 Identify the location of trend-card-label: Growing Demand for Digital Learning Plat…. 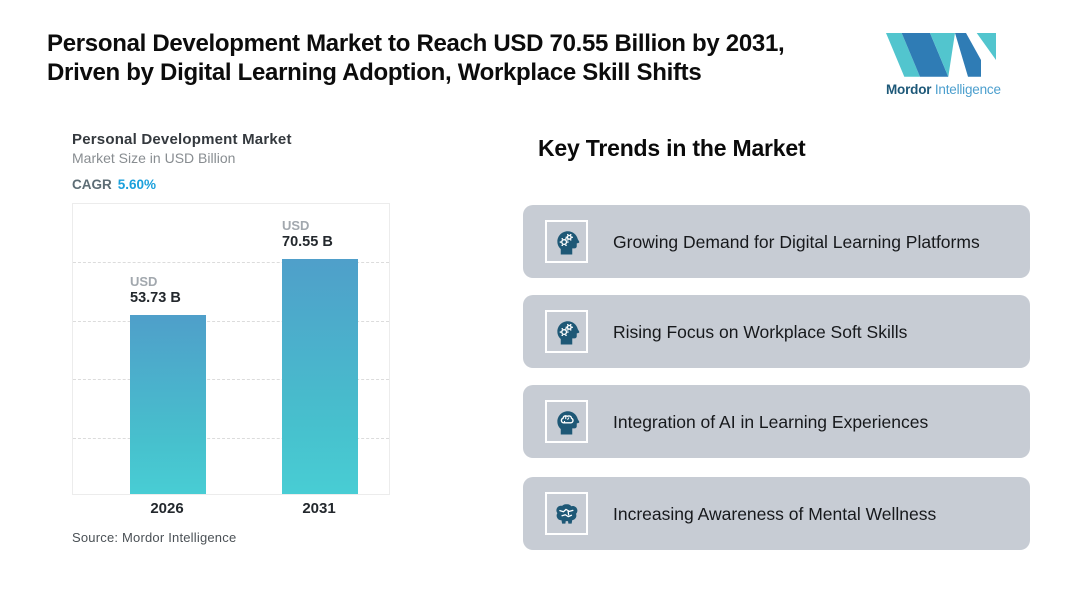
(796, 241).